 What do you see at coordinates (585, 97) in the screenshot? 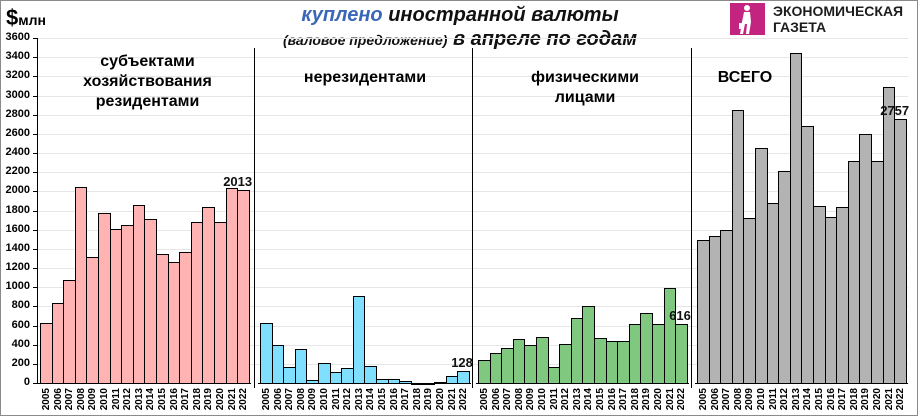
I see `panel-label-line: лицами` at bounding box center [585, 97].